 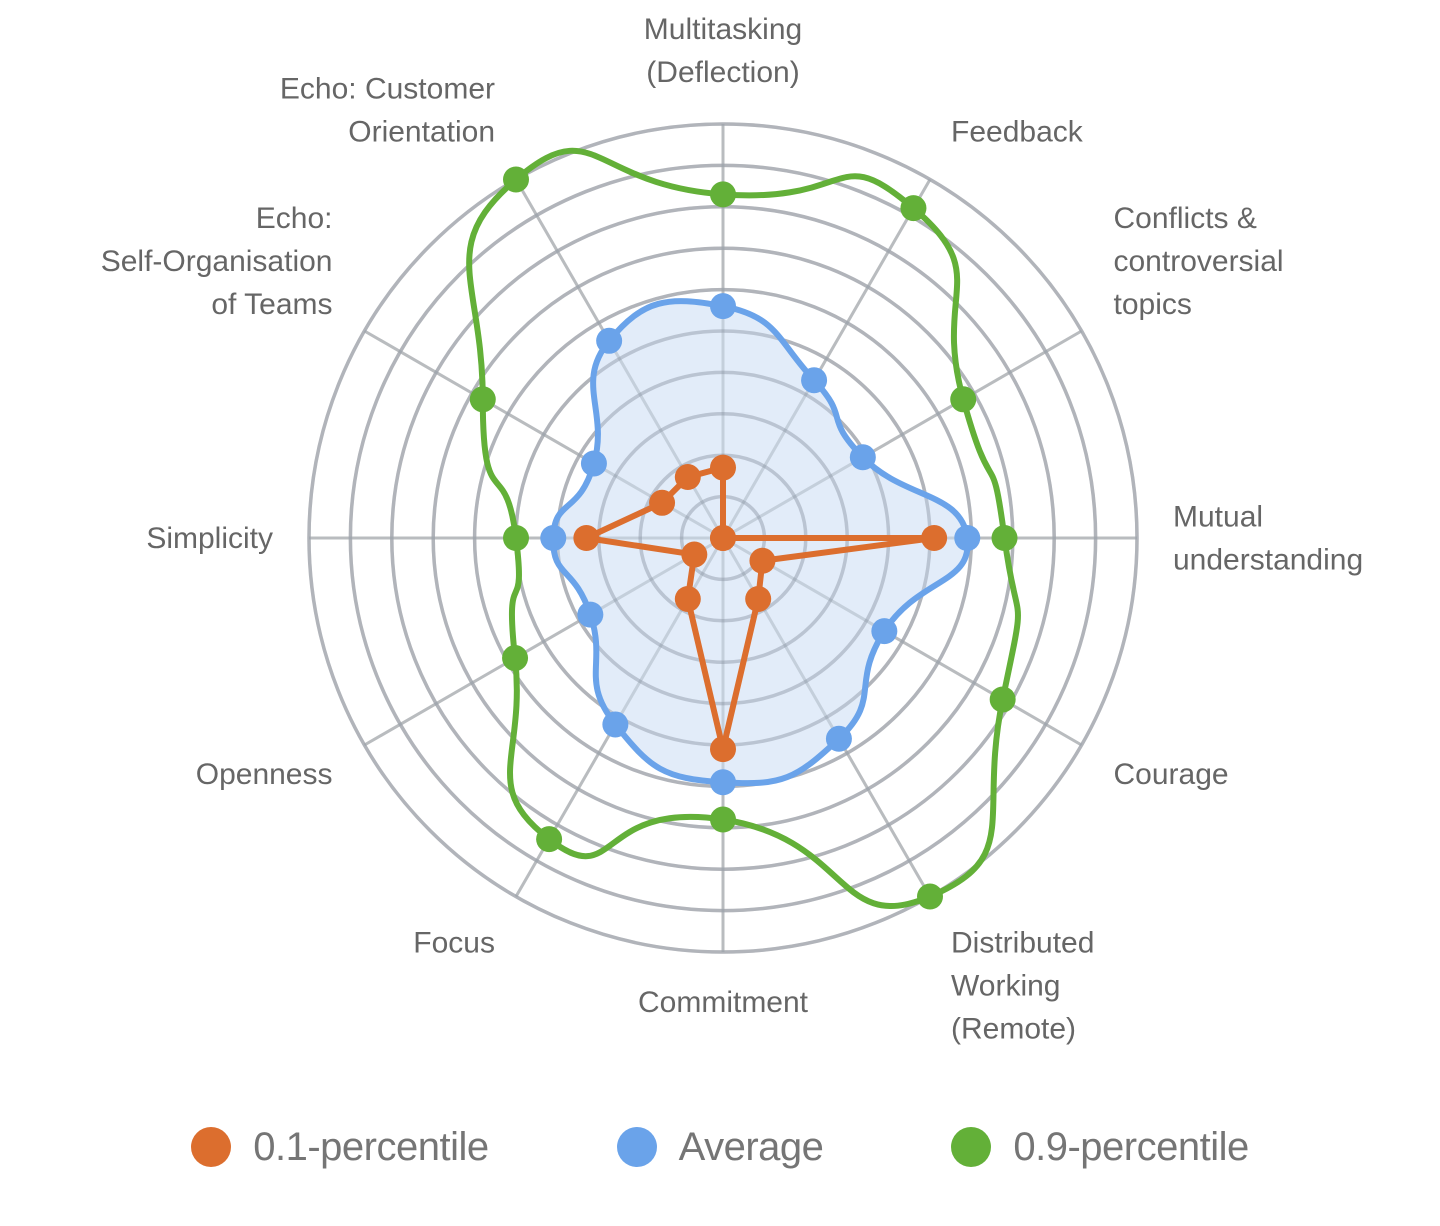 I want to click on axis-label: Echo: Customer Orientation, so click(x=387, y=111).